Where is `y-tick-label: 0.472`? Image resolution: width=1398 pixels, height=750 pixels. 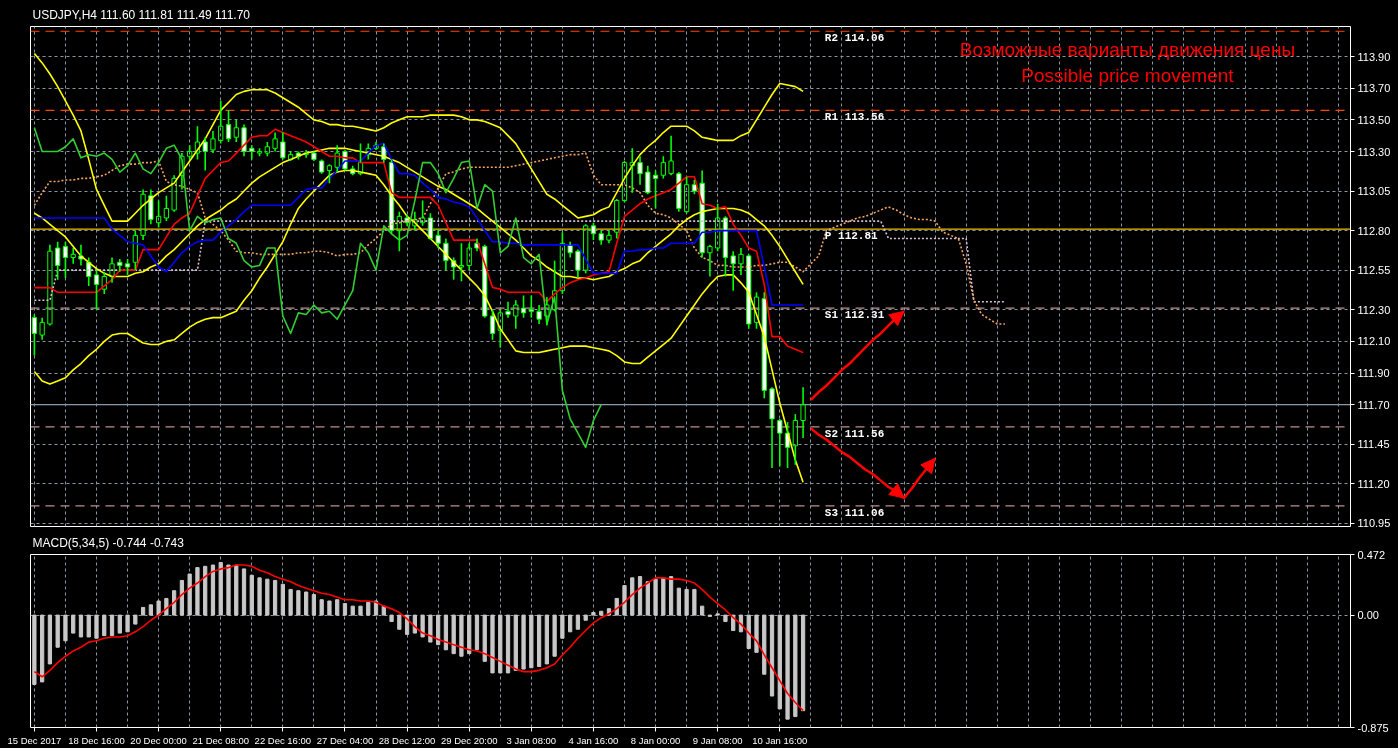 y-tick-label: 0.472 is located at coordinates (1371, 554).